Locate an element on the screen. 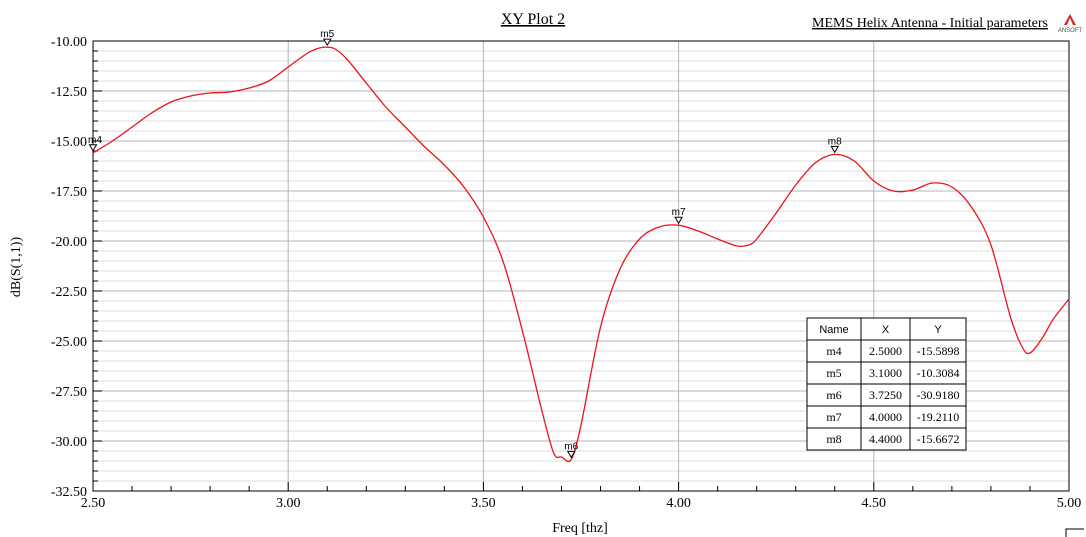 This screenshot has height=537, width=1086. table-cell: -30.9180 is located at coordinates (938, 395).